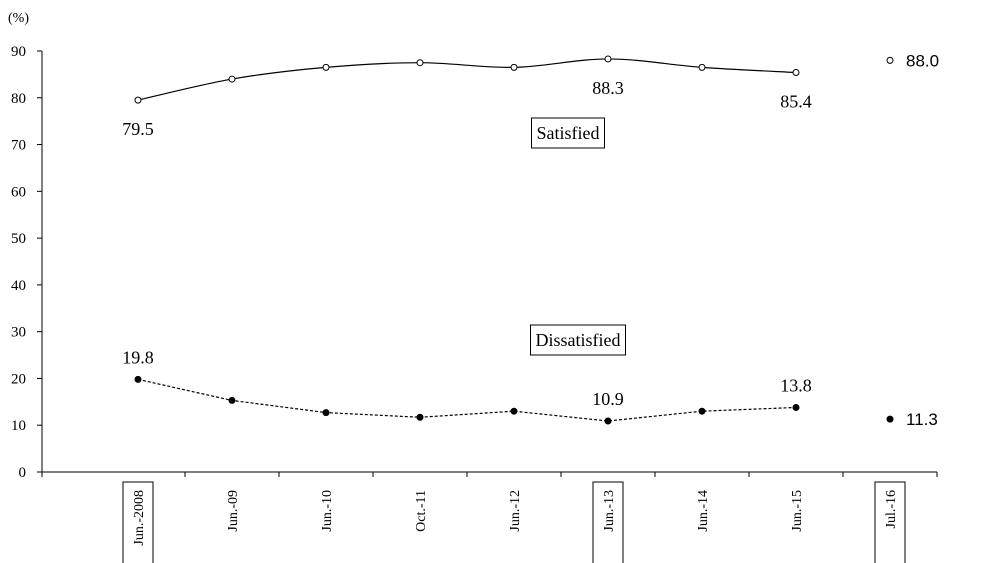  What do you see at coordinates (578, 236) in the screenshot?
I see `series-legend-labels: Satisfied Dissatisfied` at bounding box center [578, 236].